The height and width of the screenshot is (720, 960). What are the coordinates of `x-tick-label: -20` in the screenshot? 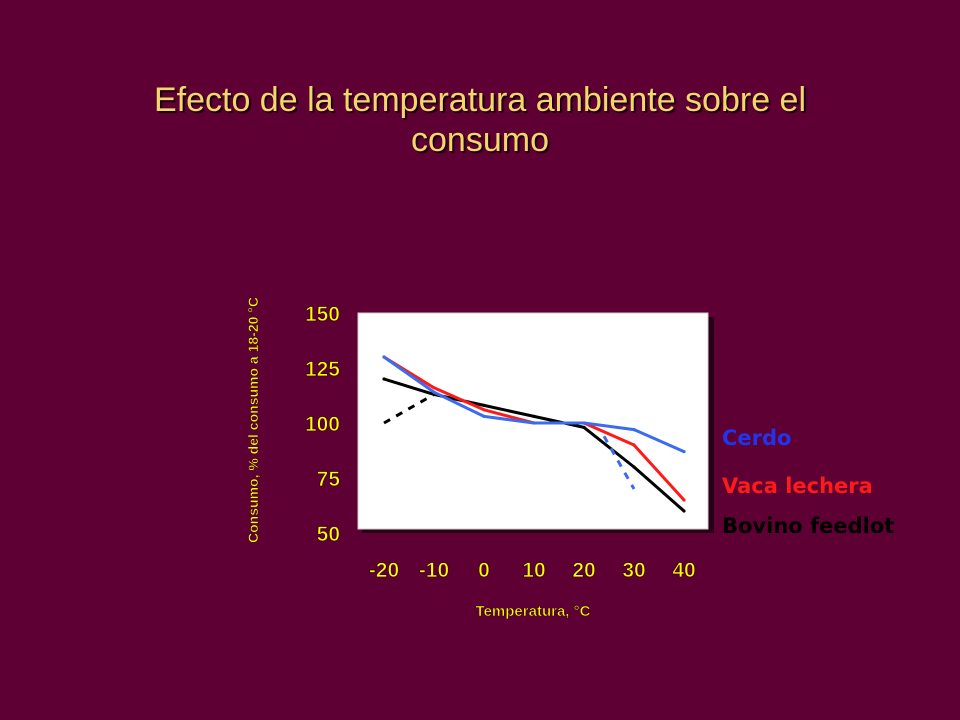 It's located at (384, 570).